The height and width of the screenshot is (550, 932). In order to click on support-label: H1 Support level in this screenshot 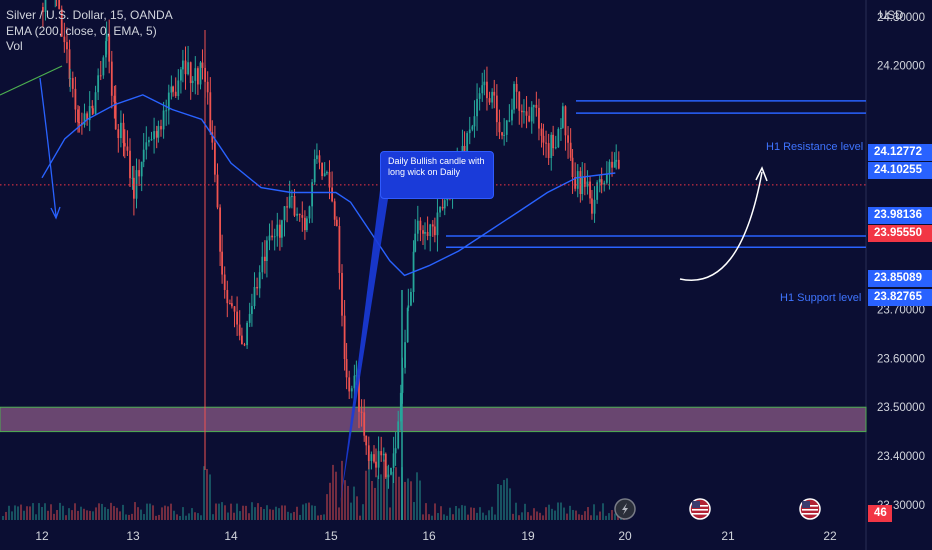, I will do `click(821, 298)`.